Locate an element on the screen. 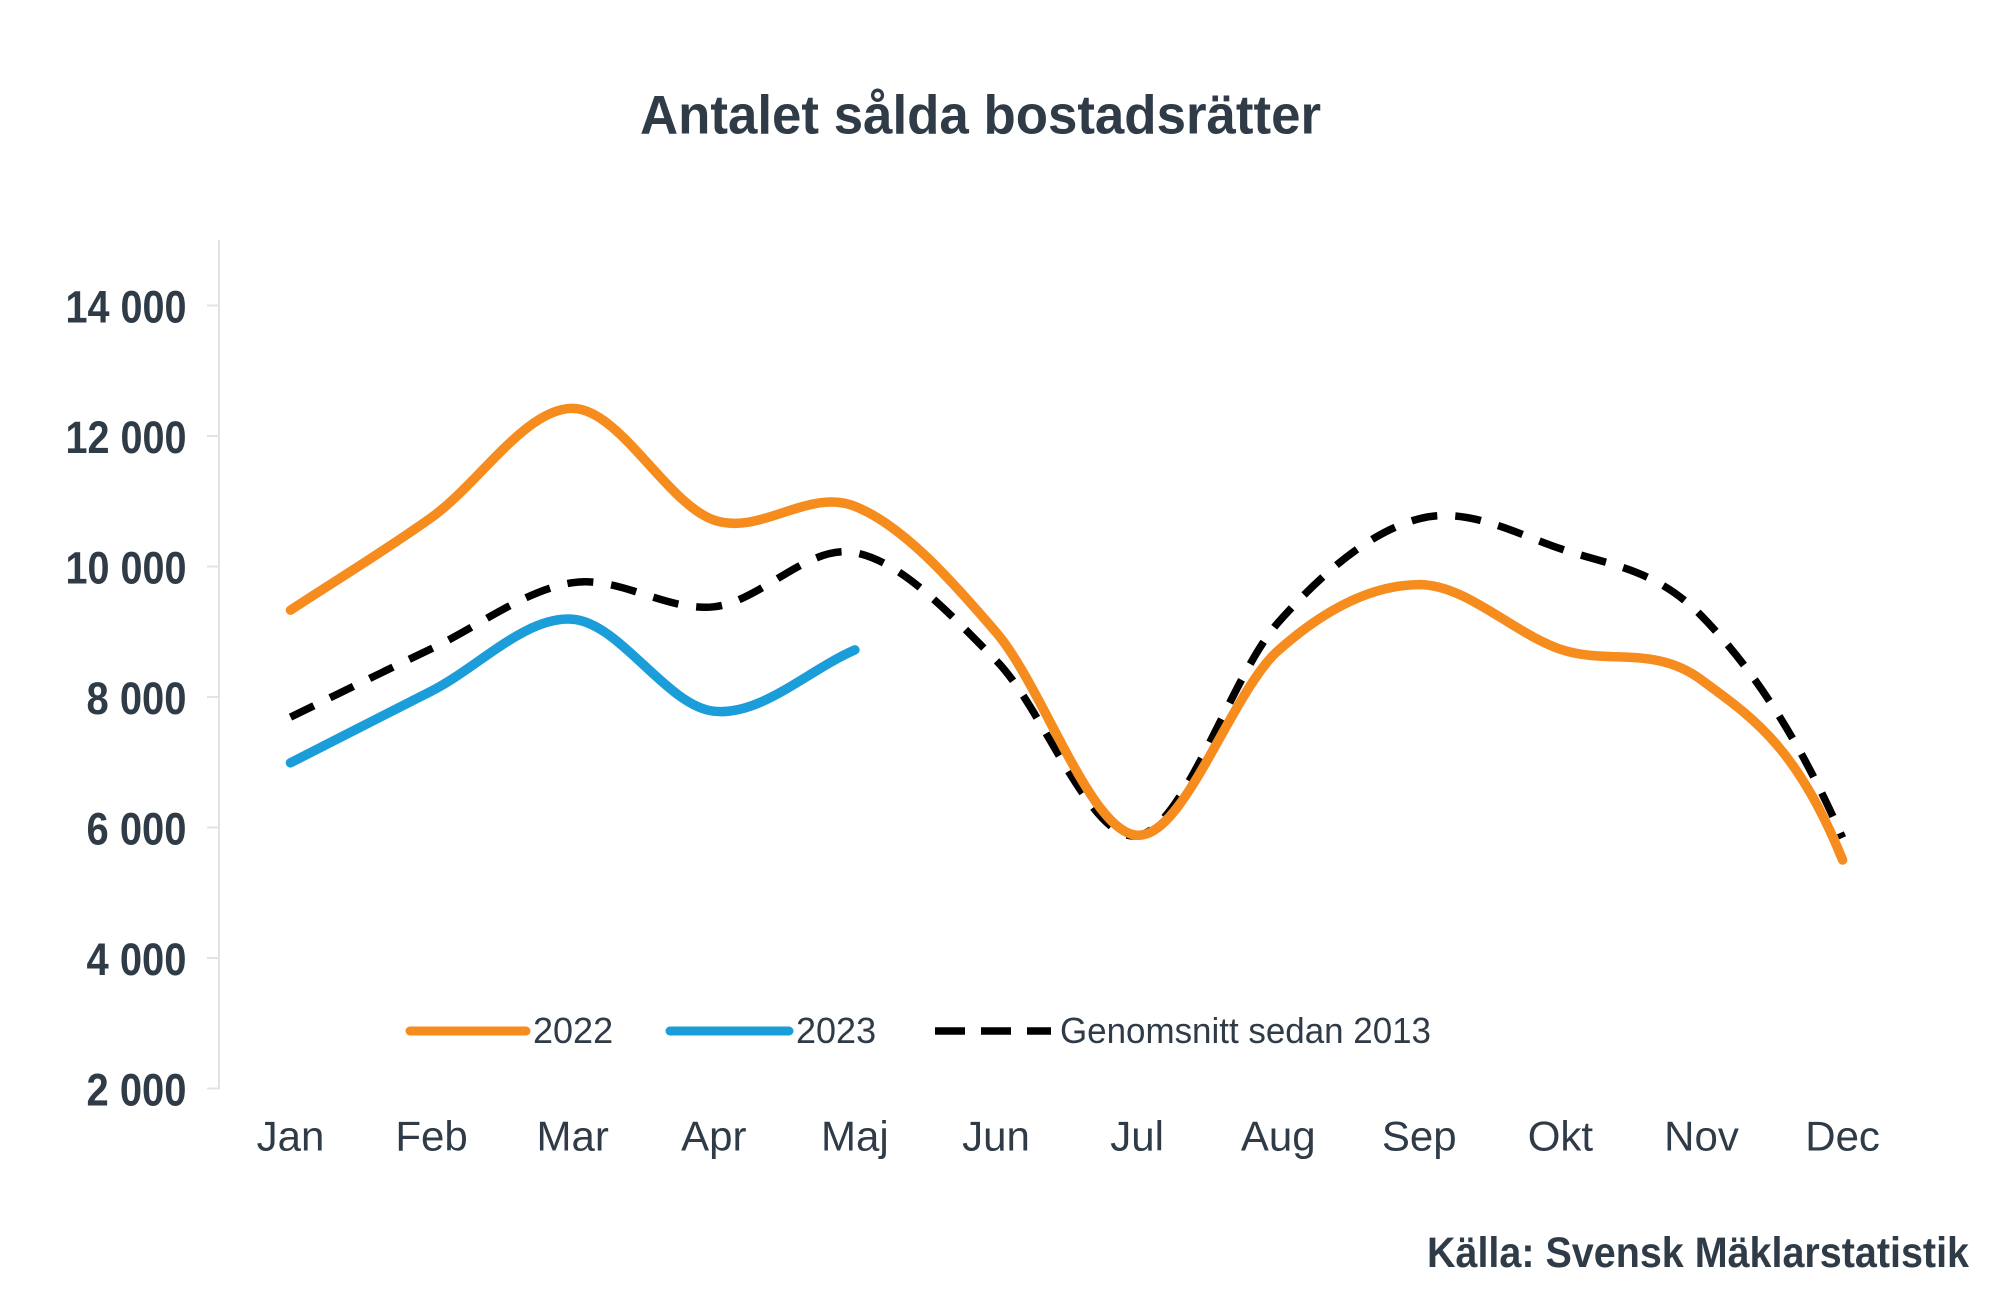  svg-text: Jun is located at coordinates (996, 1136).